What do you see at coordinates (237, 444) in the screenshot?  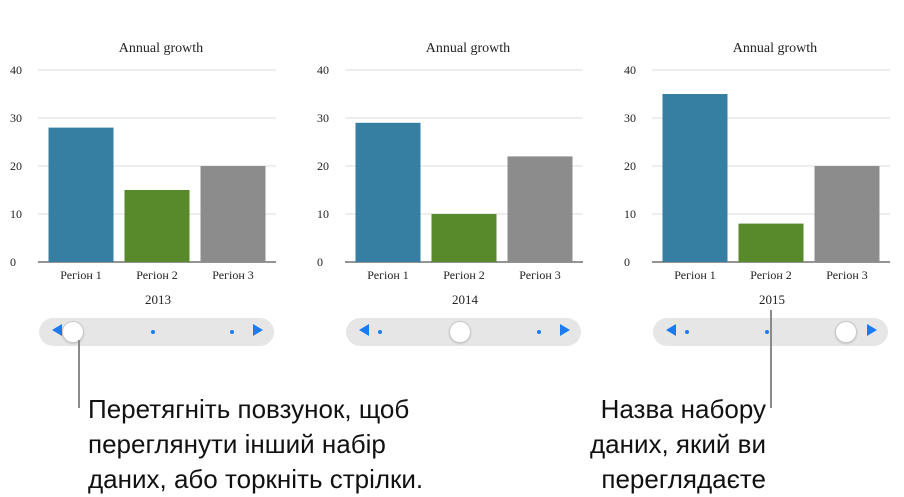 I see `caption-line: переглянути інший набір` at bounding box center [237, 444].